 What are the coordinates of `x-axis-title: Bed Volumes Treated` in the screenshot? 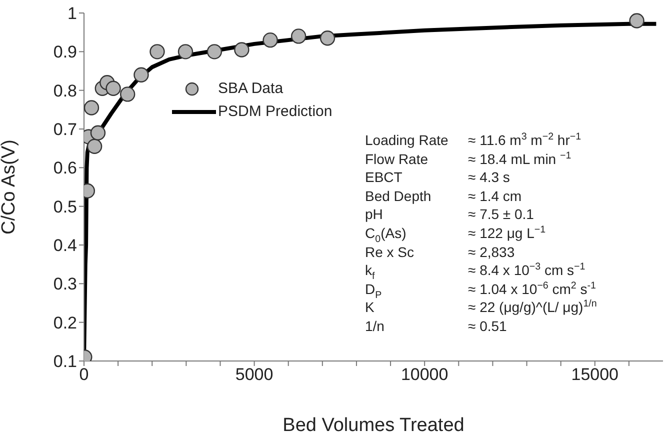 It's located at (373, 425).